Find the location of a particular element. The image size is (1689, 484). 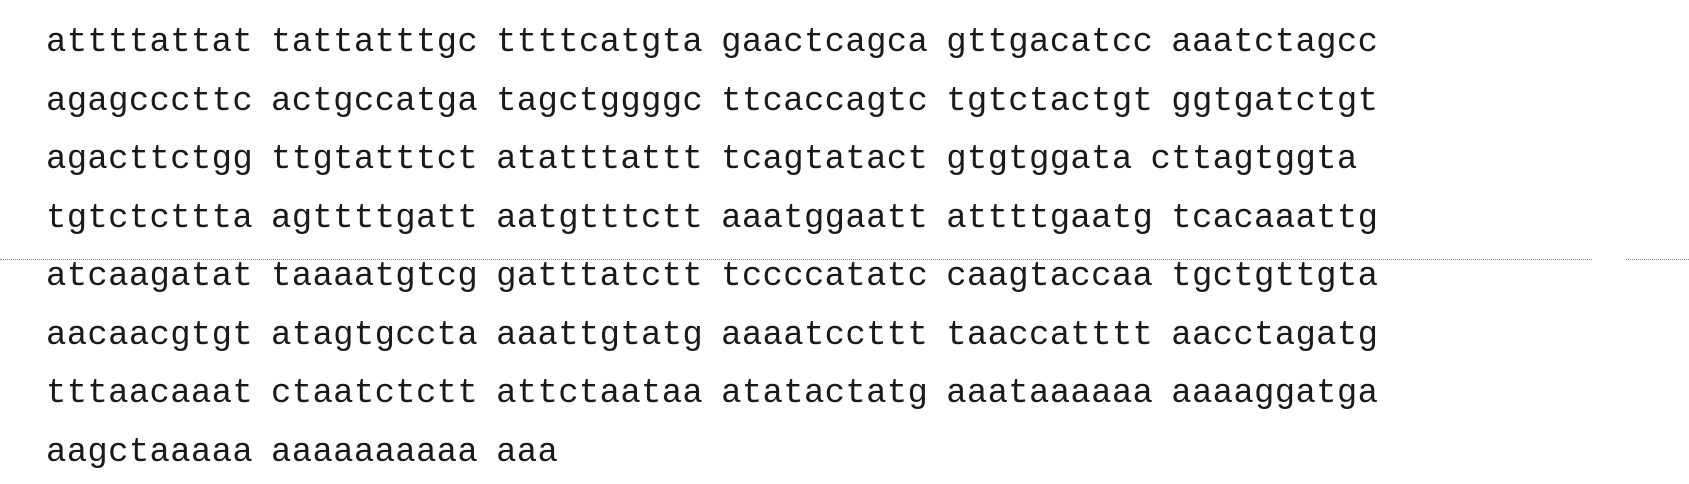

sequence-segment: gtgtggata is located at coordinates (1039, 160).